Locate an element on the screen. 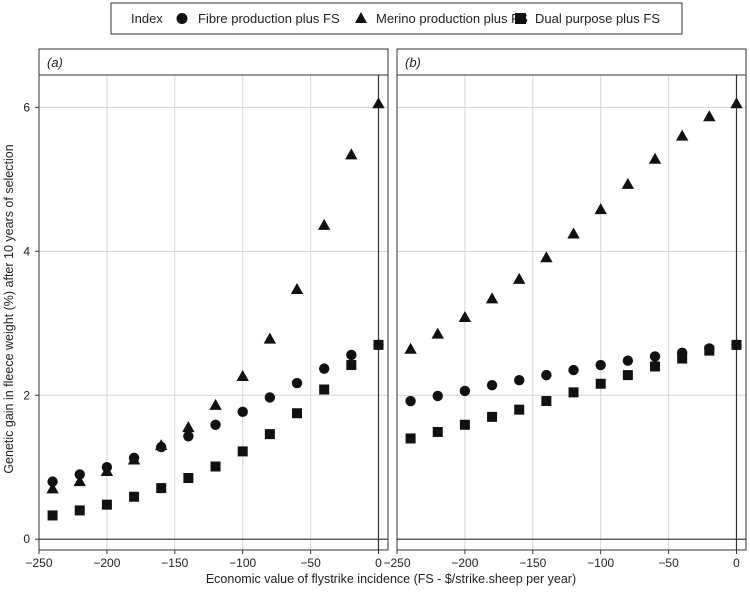  panel-label: (b) is located at coordinates (413, 62).